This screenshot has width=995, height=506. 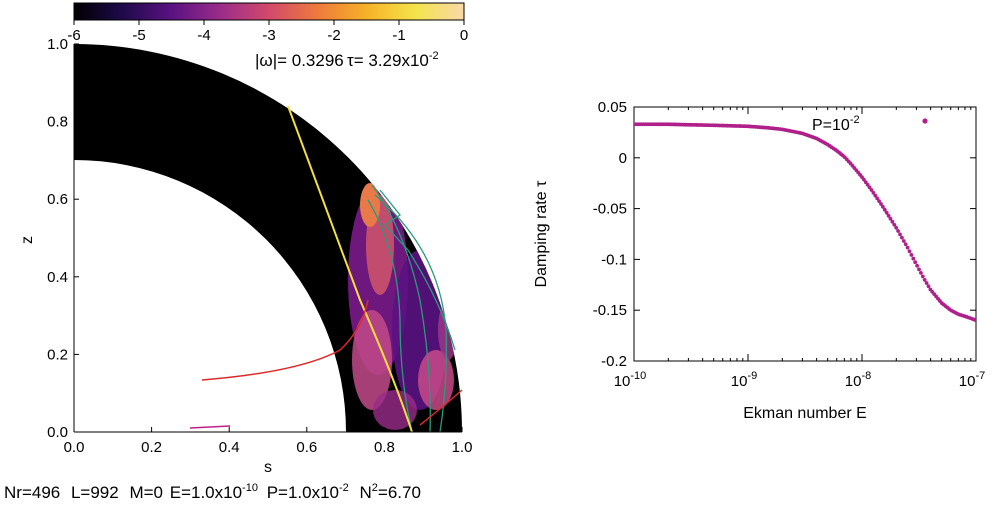 What do you see at coordinates (610, 310) in the screenshot?
I see `y-tick-label: -0.15` at bounding box center [610, 310].